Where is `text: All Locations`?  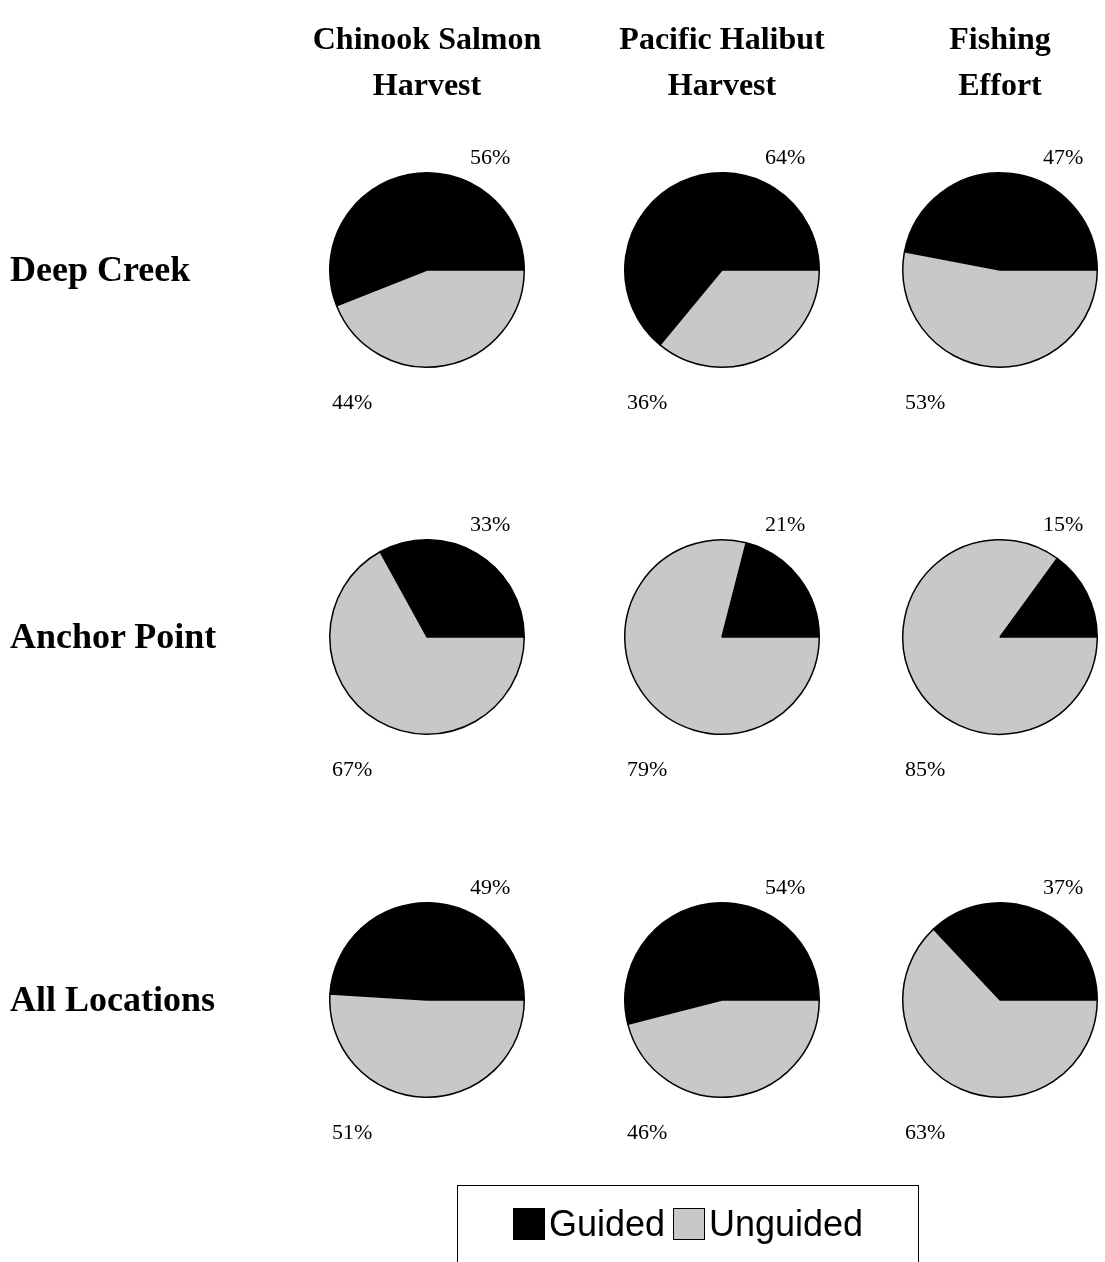 text: All Locations is located at coordinates (113, 999).